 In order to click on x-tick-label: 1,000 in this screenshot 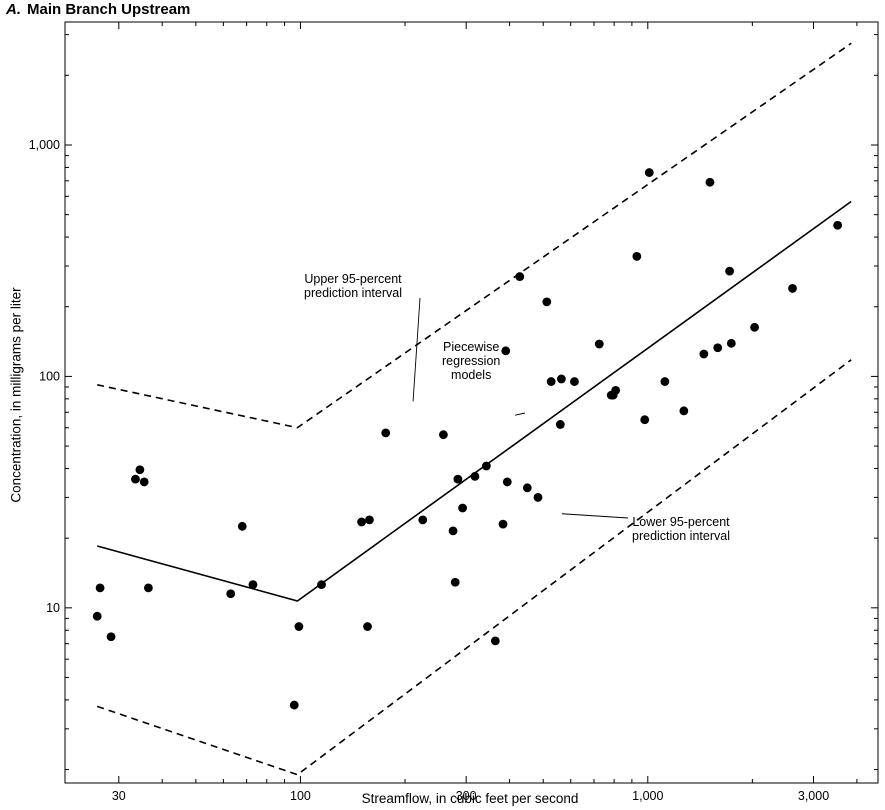, I will do `click(647, 796)`.